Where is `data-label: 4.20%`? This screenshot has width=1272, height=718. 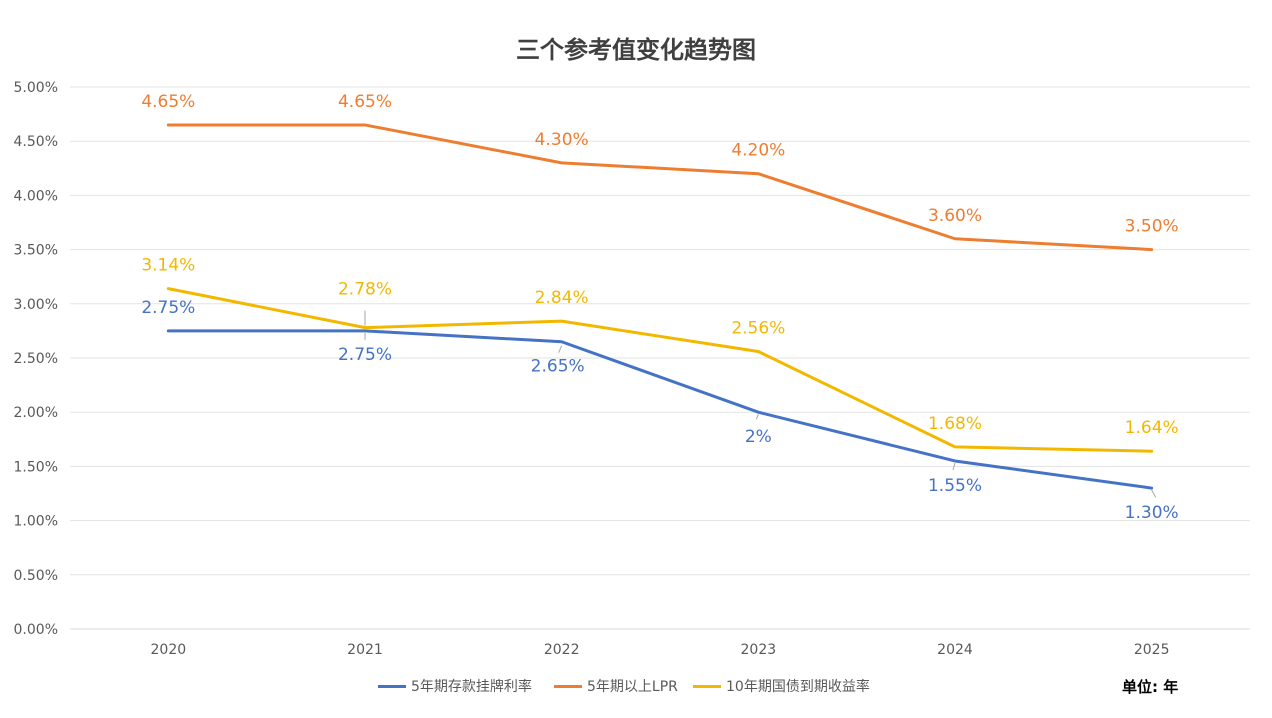 data-label: 4.20% is located at coordinates (758, 151).